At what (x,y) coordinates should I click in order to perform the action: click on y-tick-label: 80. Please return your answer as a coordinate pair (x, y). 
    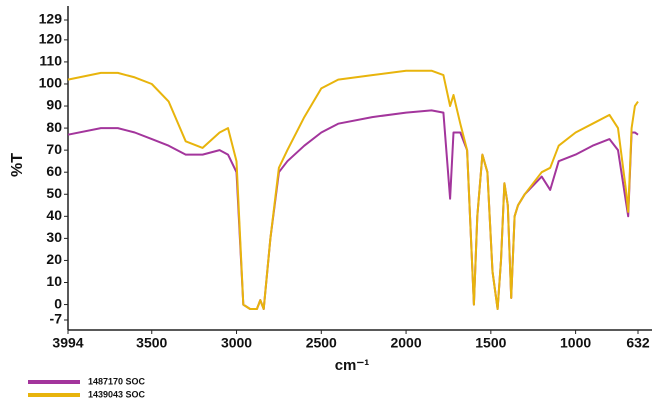
    Looking at the image, I should click on (54, 127).